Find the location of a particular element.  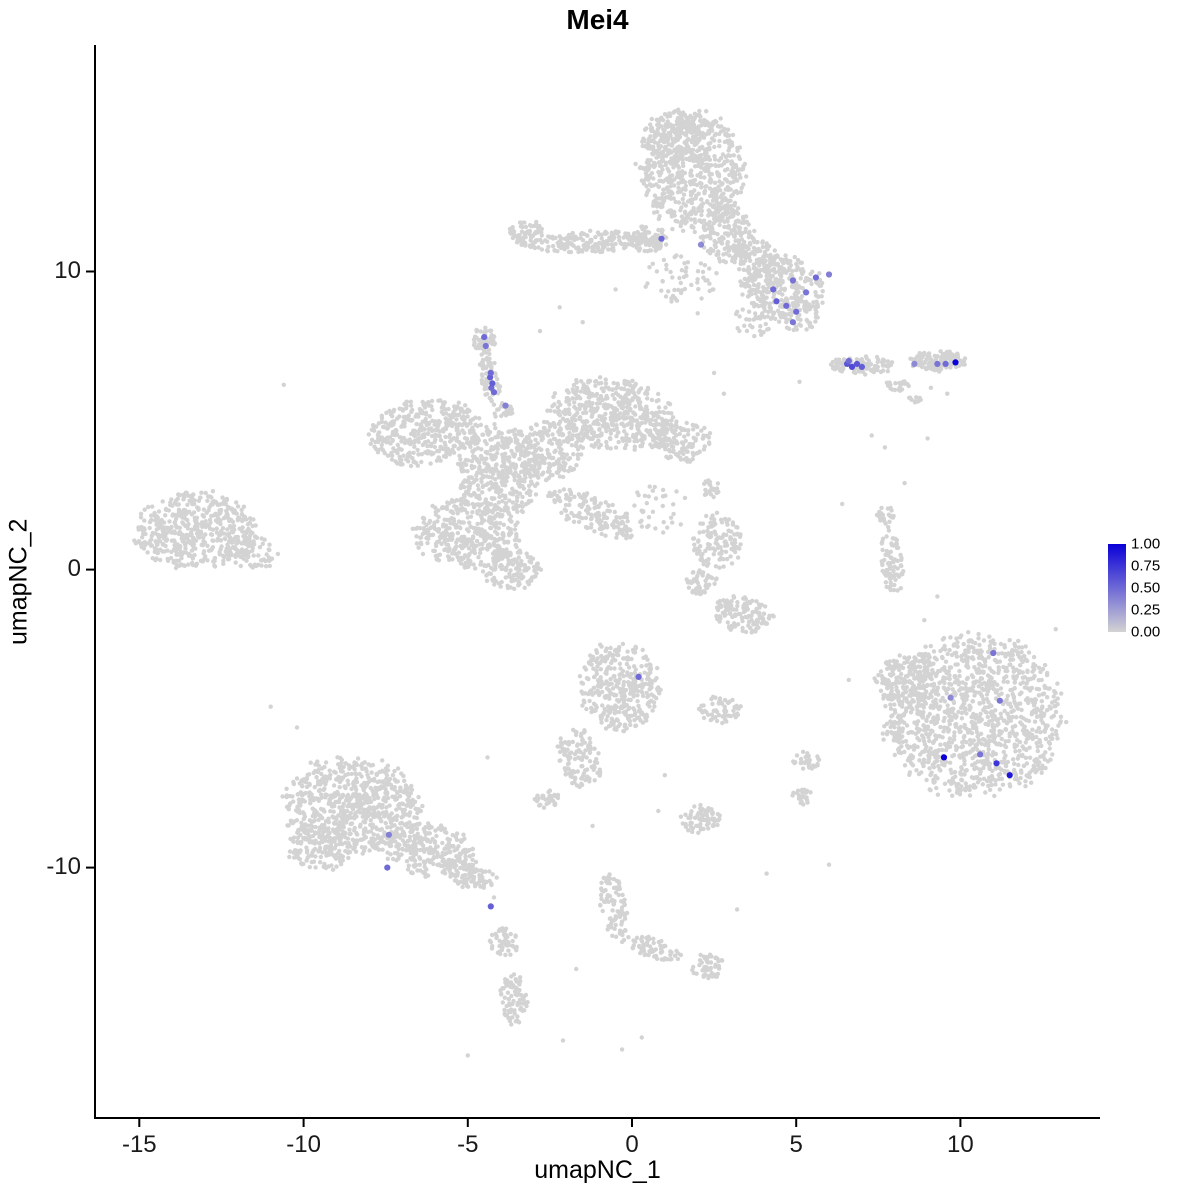

x-axis-label: umapNC_1 is located at coordinates (597, 1170).